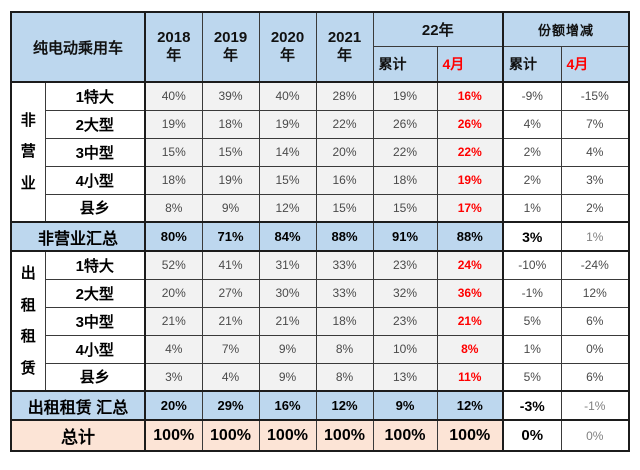 The height and width of the screenshot is (470, 640). What do you see at coordinates (532, 435) in the screenshot?
I see `total-cell: 0%` at bounding box center [532, 435].